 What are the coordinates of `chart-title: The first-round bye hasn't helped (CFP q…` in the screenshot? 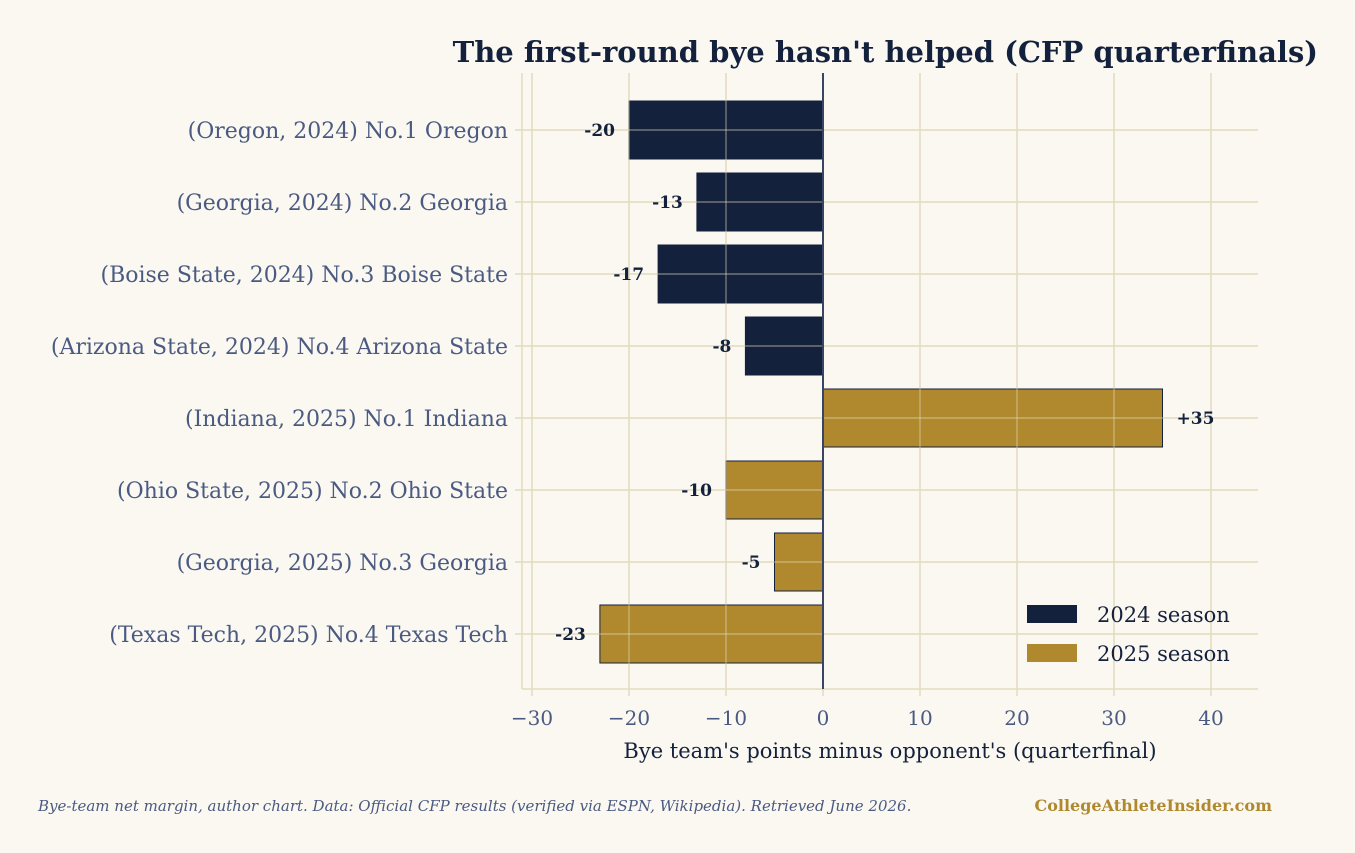 It's located at (885, 52).